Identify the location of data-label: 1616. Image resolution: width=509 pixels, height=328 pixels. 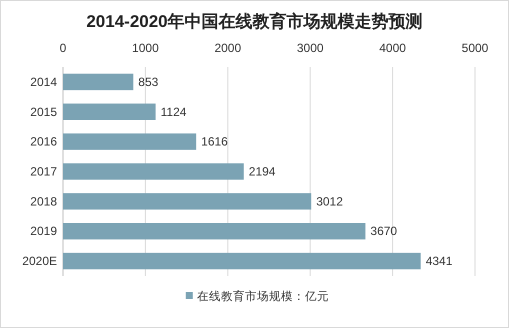
(214, 141).